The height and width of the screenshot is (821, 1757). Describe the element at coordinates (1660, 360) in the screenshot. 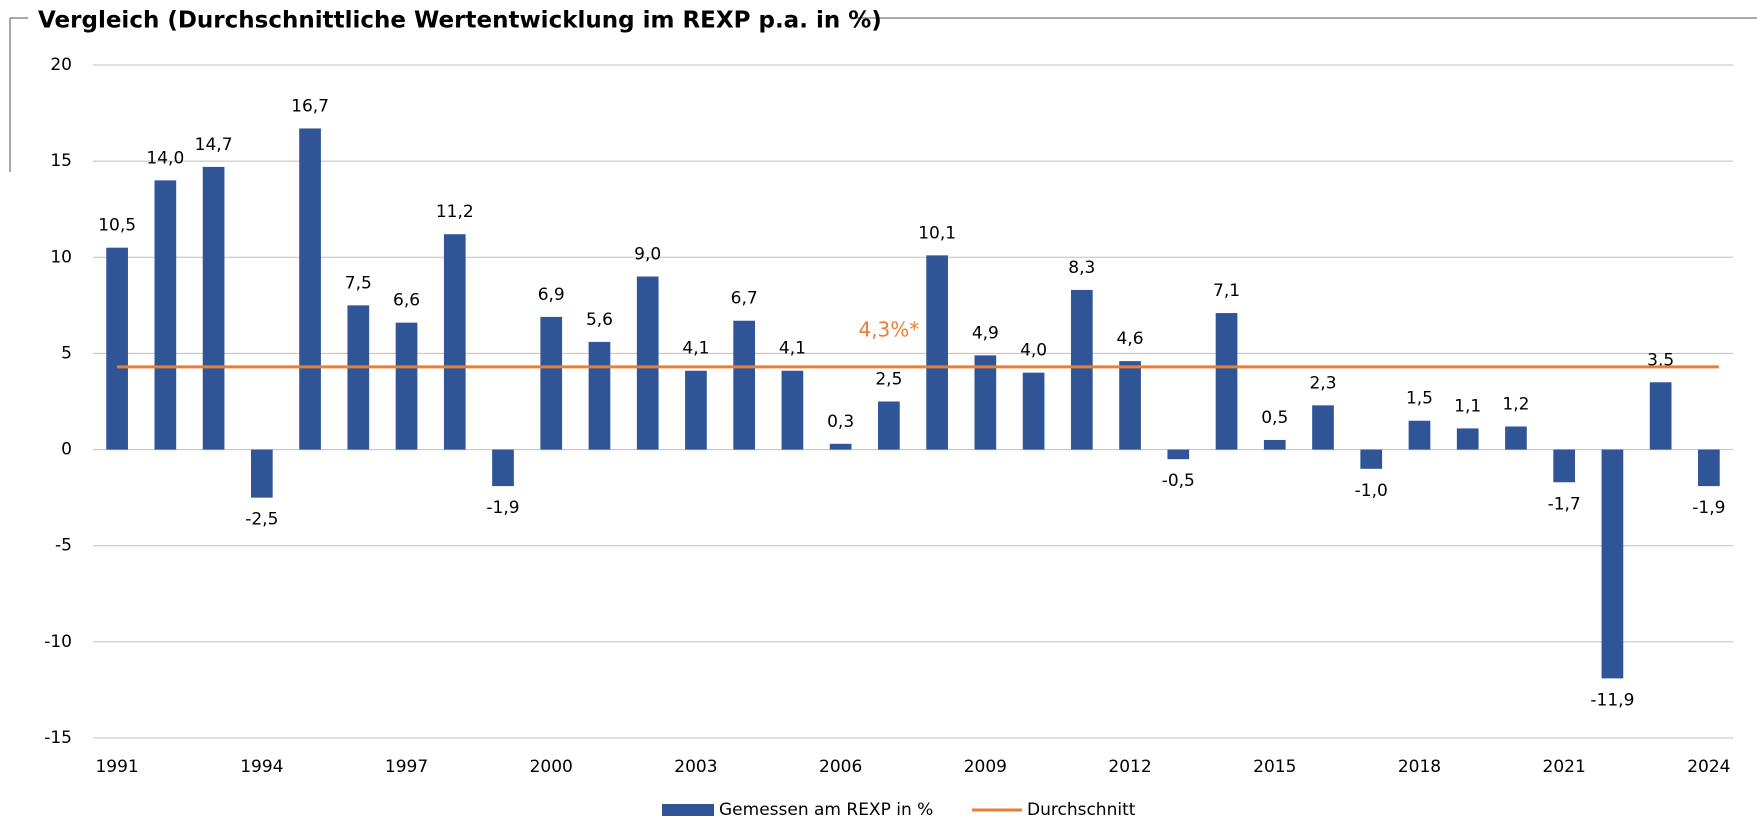

I see `data-label: 3,5` at that location.